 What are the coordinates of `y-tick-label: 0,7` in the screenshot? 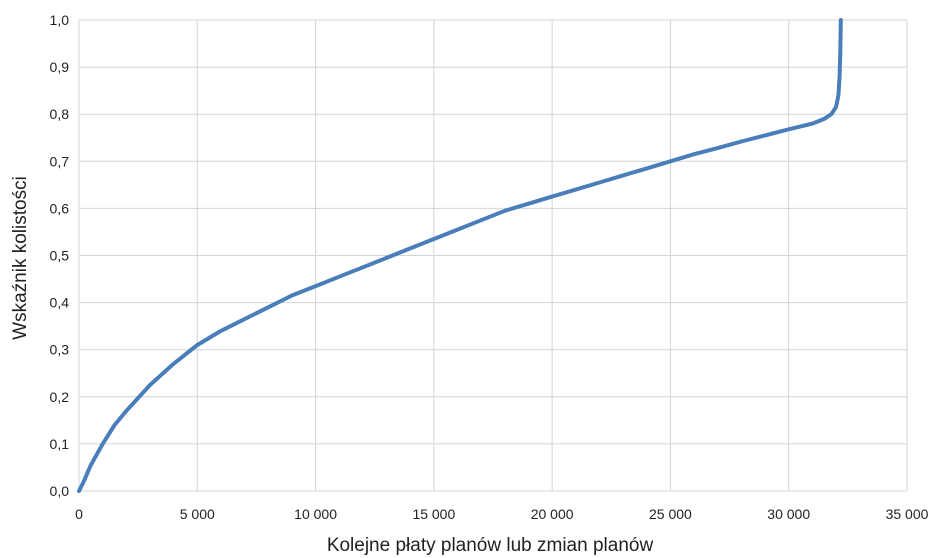 It's located at (60, 161).